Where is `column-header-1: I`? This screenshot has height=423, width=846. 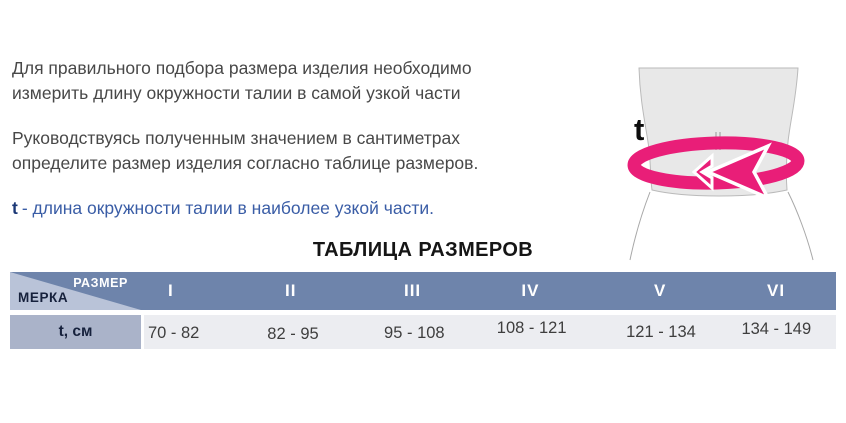 column-header-1: I is located at coordinates (199, 291).